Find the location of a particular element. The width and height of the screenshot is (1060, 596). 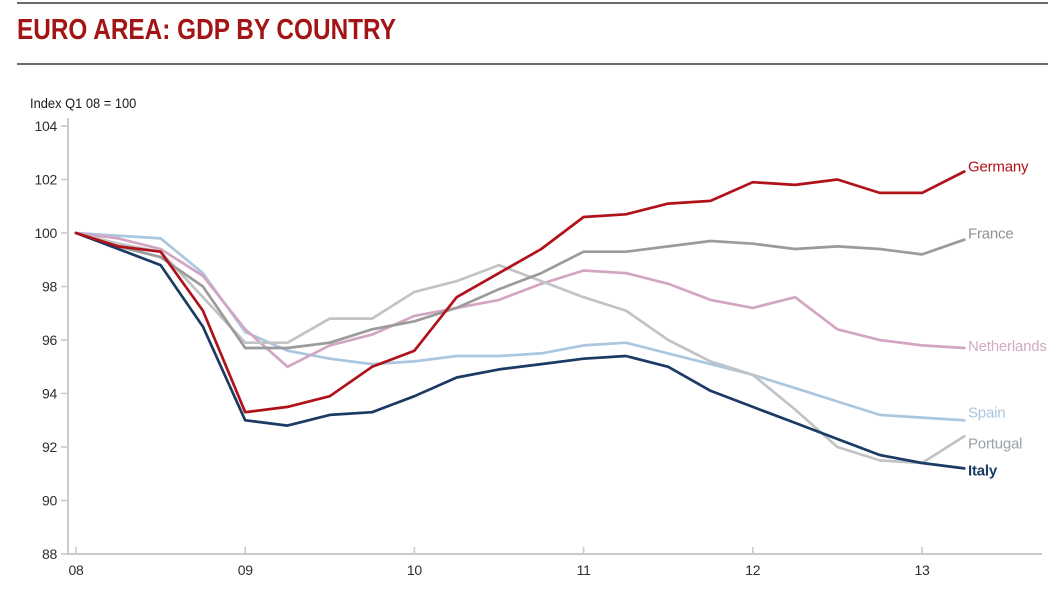

series-label-france: France is located at coordinates (991, 234).